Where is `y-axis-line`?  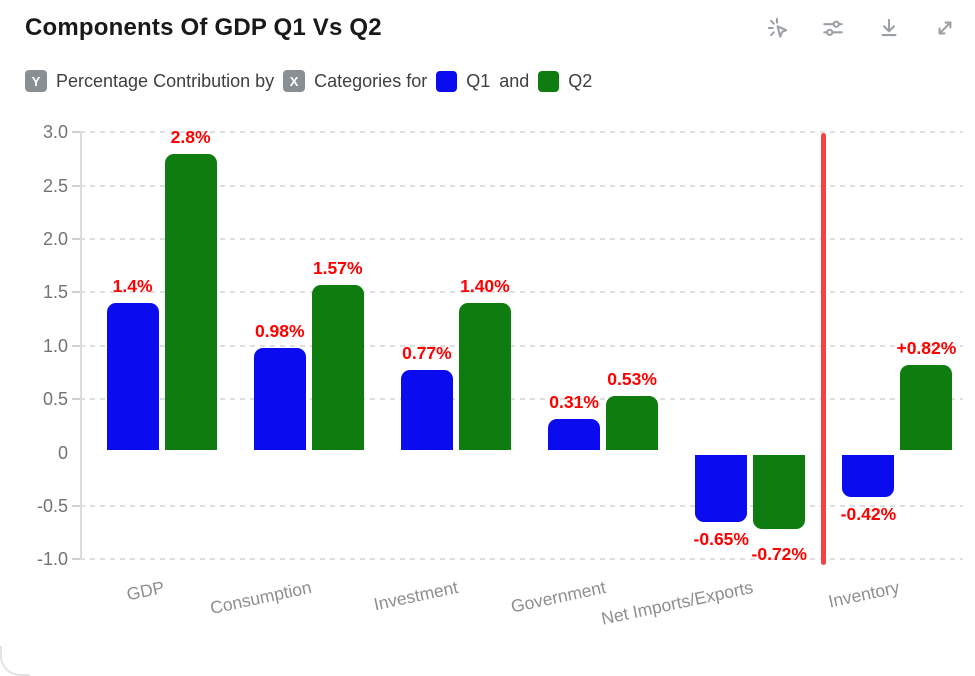 y-axis-line is located at coordinates (81, 346).